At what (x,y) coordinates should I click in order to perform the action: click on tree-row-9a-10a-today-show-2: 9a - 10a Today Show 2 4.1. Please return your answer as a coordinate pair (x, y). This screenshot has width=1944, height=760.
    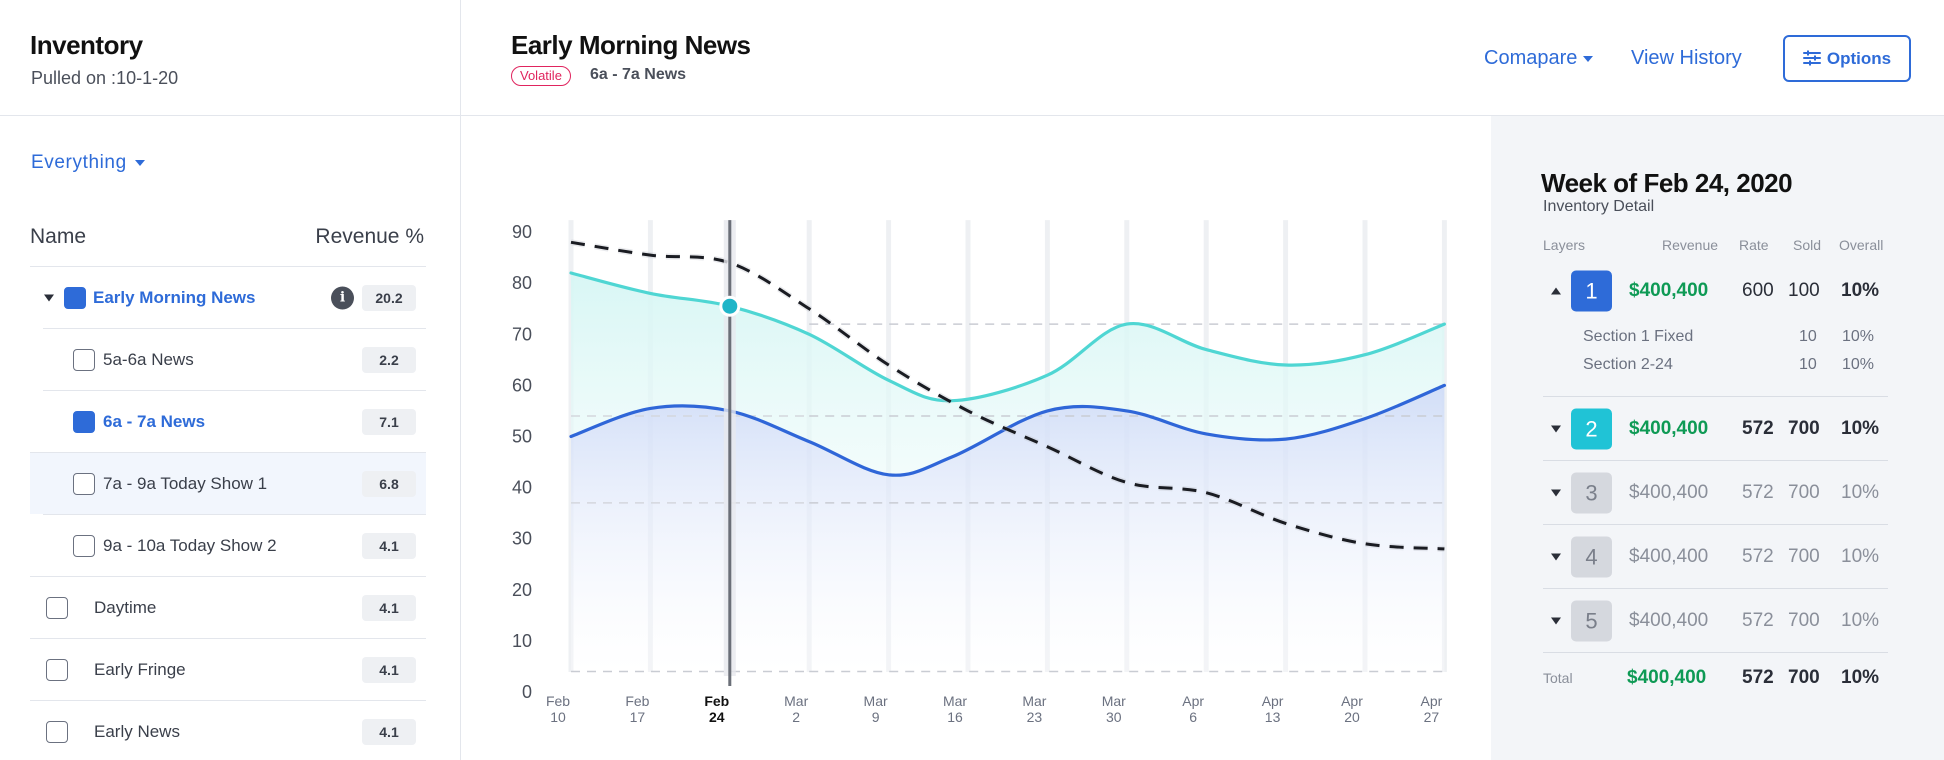
    Looking at the image, I should click on (234, 545).